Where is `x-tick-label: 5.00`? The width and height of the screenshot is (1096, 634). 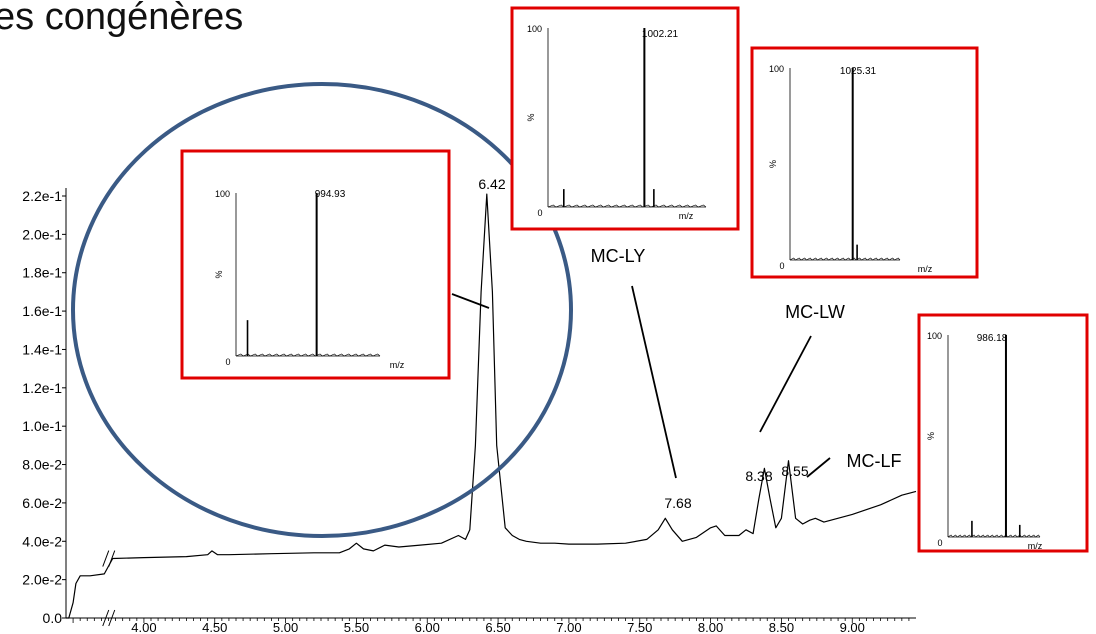 x-tick-label: 5.00 is located at coordinates (285, 627).